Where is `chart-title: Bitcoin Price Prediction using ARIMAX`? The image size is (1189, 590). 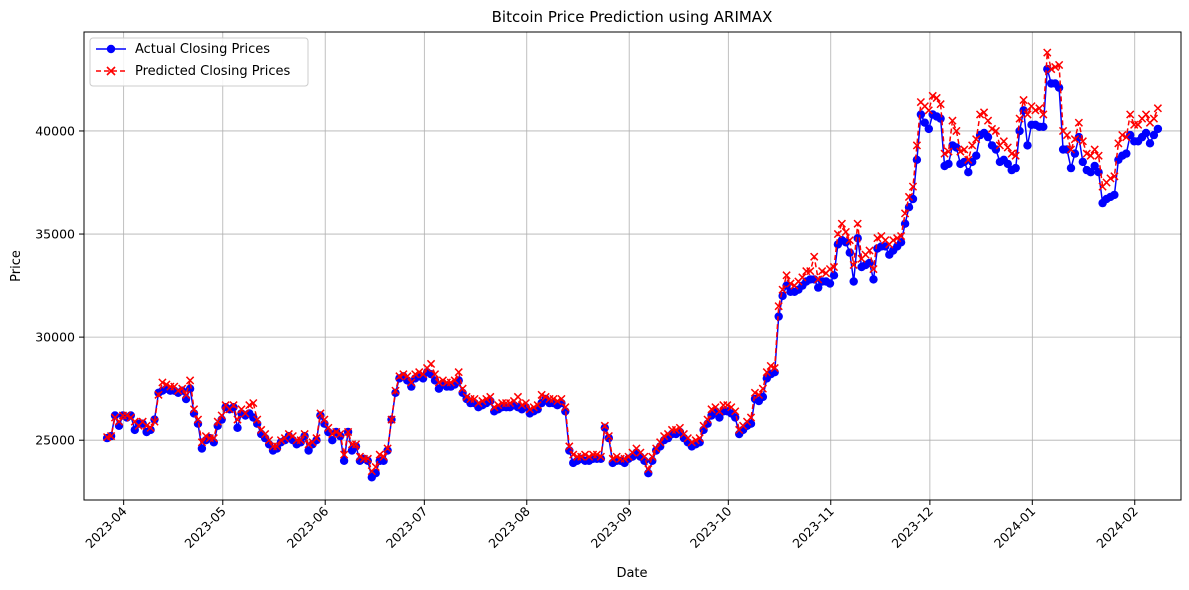 chart-title: Bitcoin Price Prediction using ARIMAX is located at coordinates (632, 17).